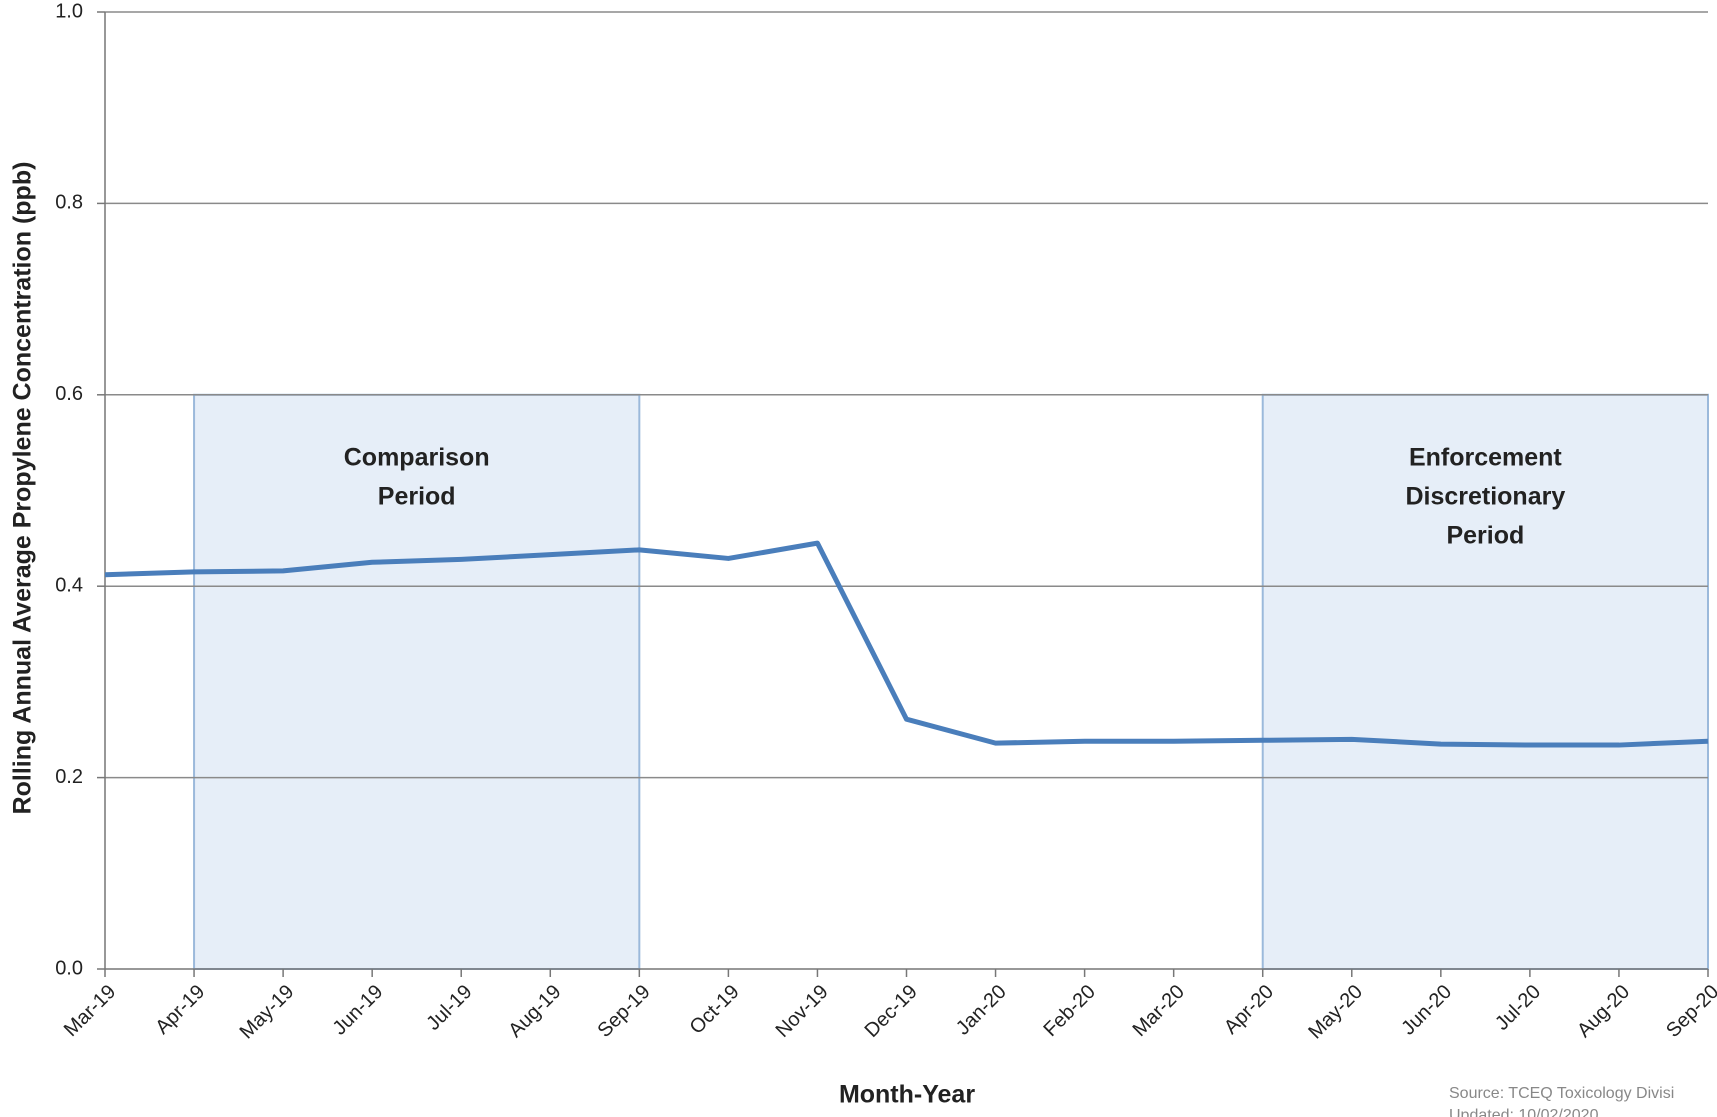  Describe the element at coordinates (69, 585) in the screenshot. I see `y-tick-label: 0.4` at that location.